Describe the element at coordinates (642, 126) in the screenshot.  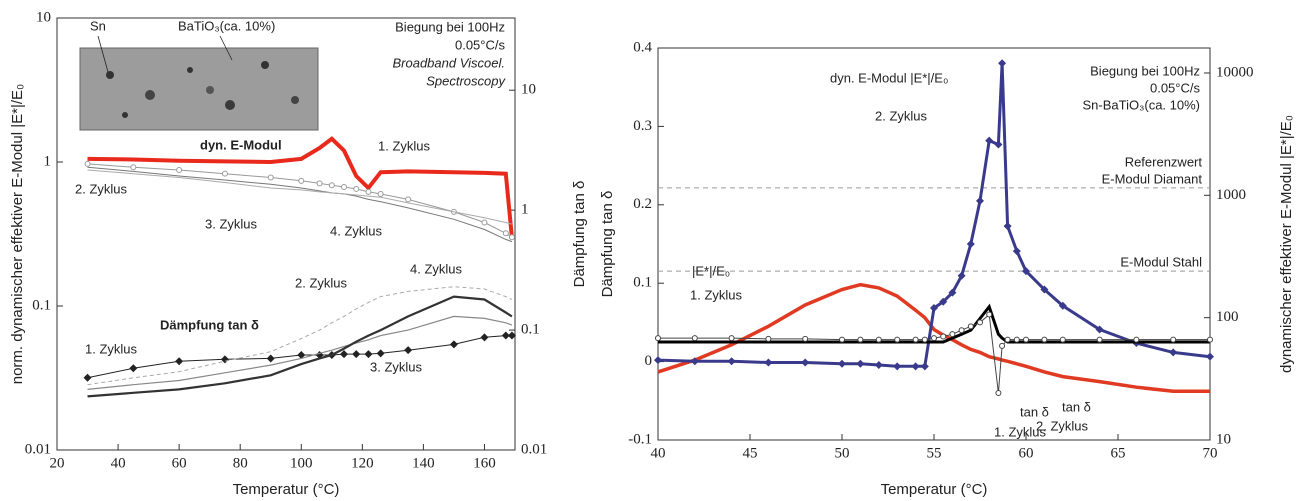
I see `y-tick-label: 0.3` at that location.